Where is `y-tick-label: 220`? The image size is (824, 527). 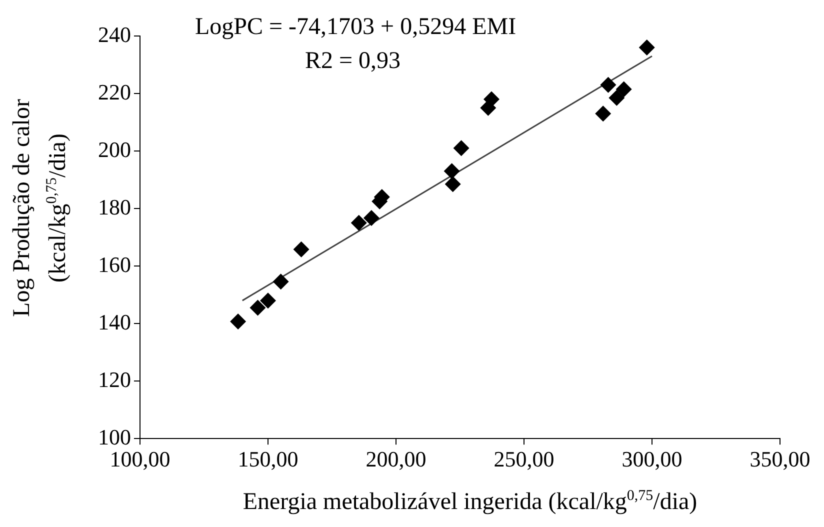
y-tick-label: 220 is located at coordinates (114, 91).